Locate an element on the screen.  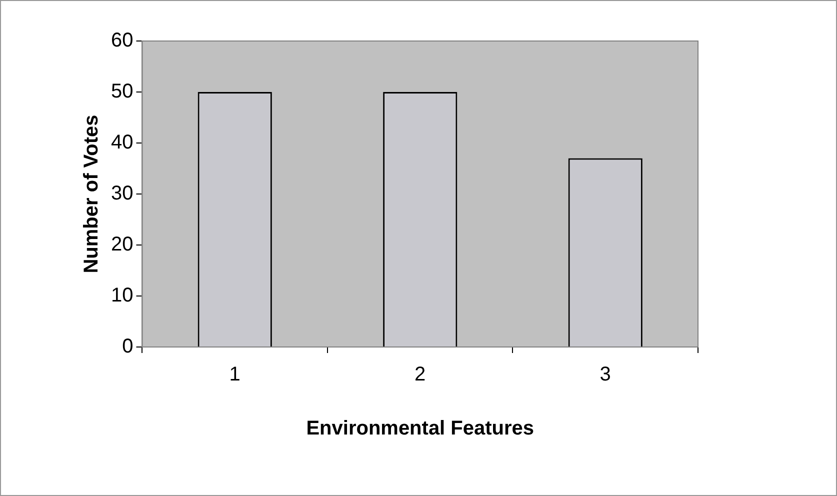
x-tick-label: 2 is located at coordinates (420, 375).